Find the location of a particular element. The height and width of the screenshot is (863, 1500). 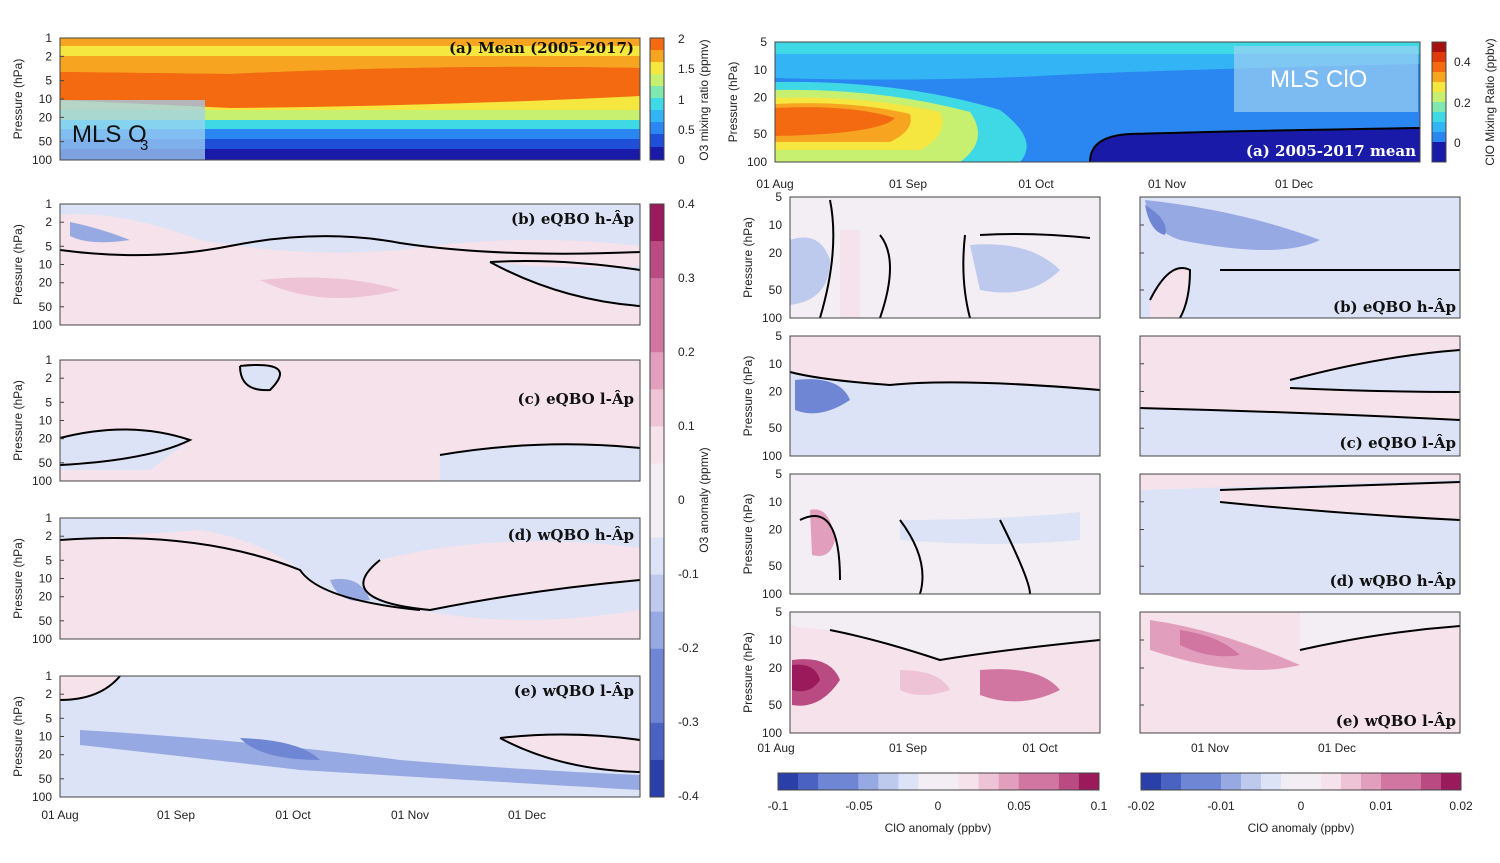

o3b-neg1 is located at coordinates (350, 228).